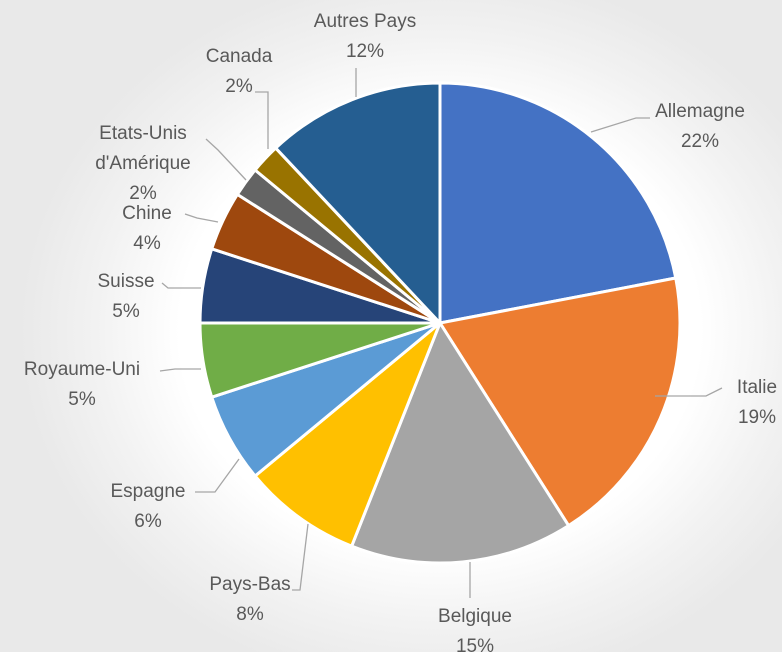 Image resolution: width=782 pixels, height=652 pixels. What do you see at coordinates (239, 86) in the screenshot?
I see `slice-percent-canada: 2%` at bounding box center [239, 86].